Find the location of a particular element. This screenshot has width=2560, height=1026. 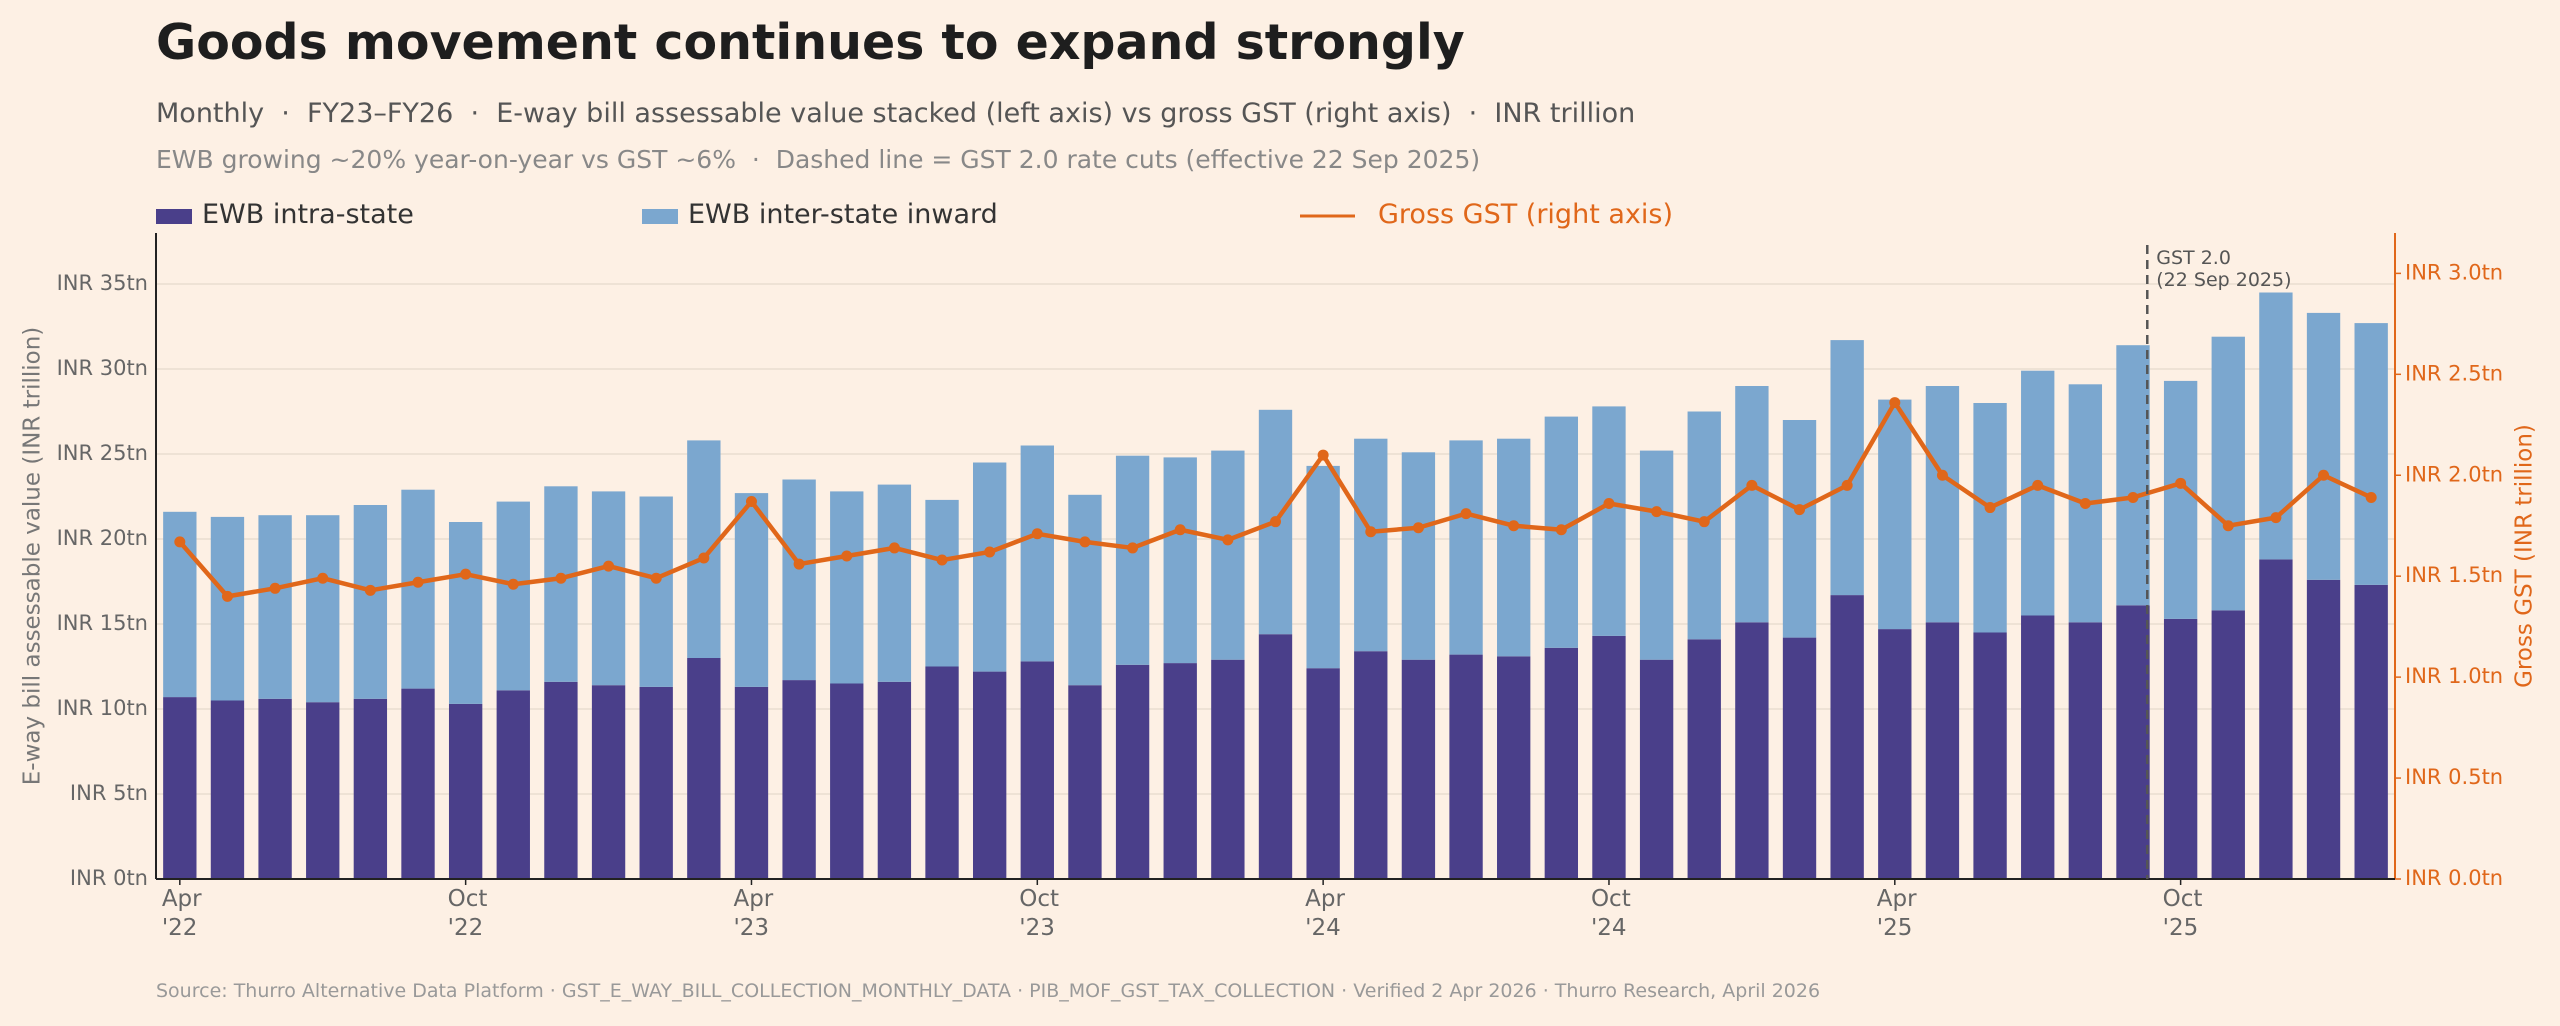

y-tick-label: INR 15tn is located at coordinates (102, 623).